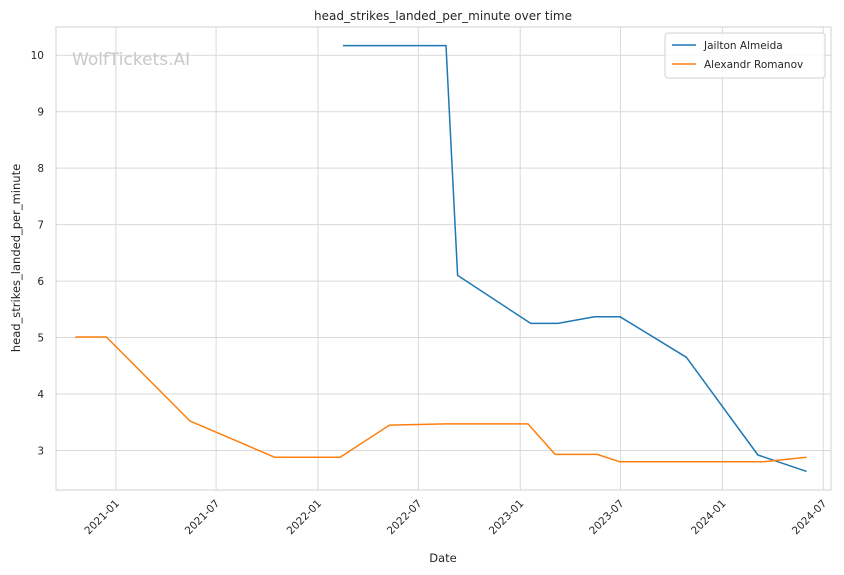  I want to click on chart-title: head_strikes_landed_per_minute over time, so click(443, 16).